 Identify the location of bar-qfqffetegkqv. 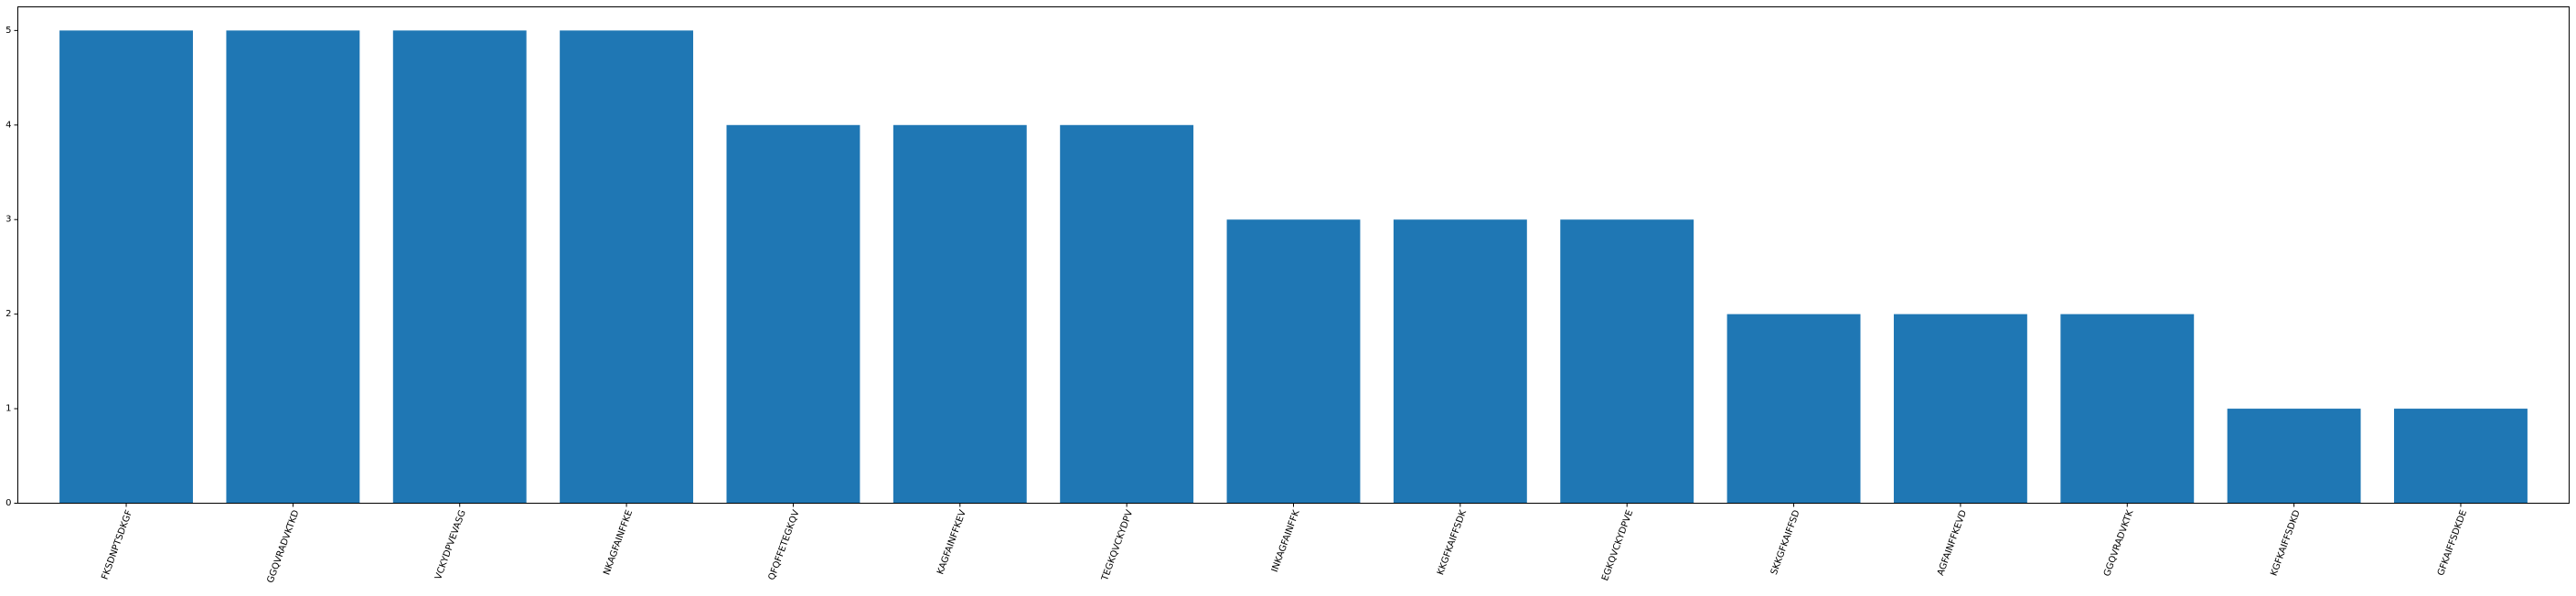
(793, 314).